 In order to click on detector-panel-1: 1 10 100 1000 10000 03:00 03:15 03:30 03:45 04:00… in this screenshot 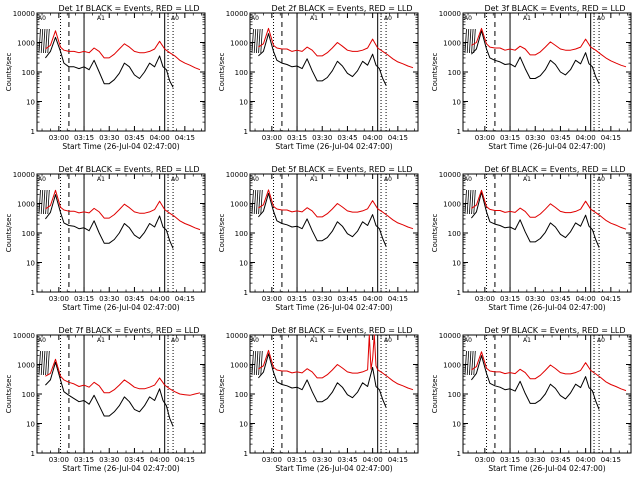, I will do `click(105, 77)`.